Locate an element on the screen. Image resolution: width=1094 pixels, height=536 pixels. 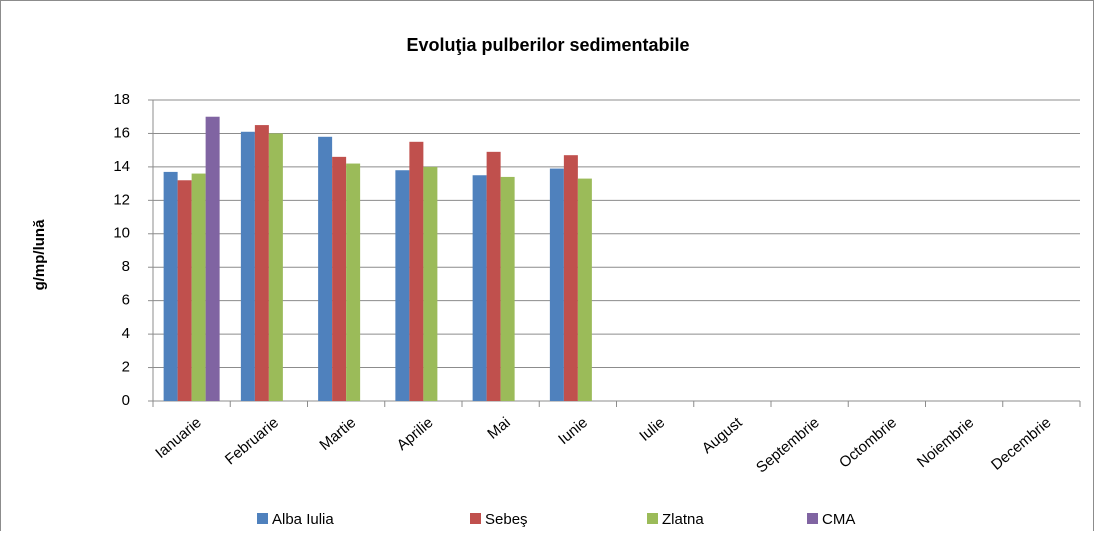
y-tick-label: 14 is located at coordinates (121, 166).